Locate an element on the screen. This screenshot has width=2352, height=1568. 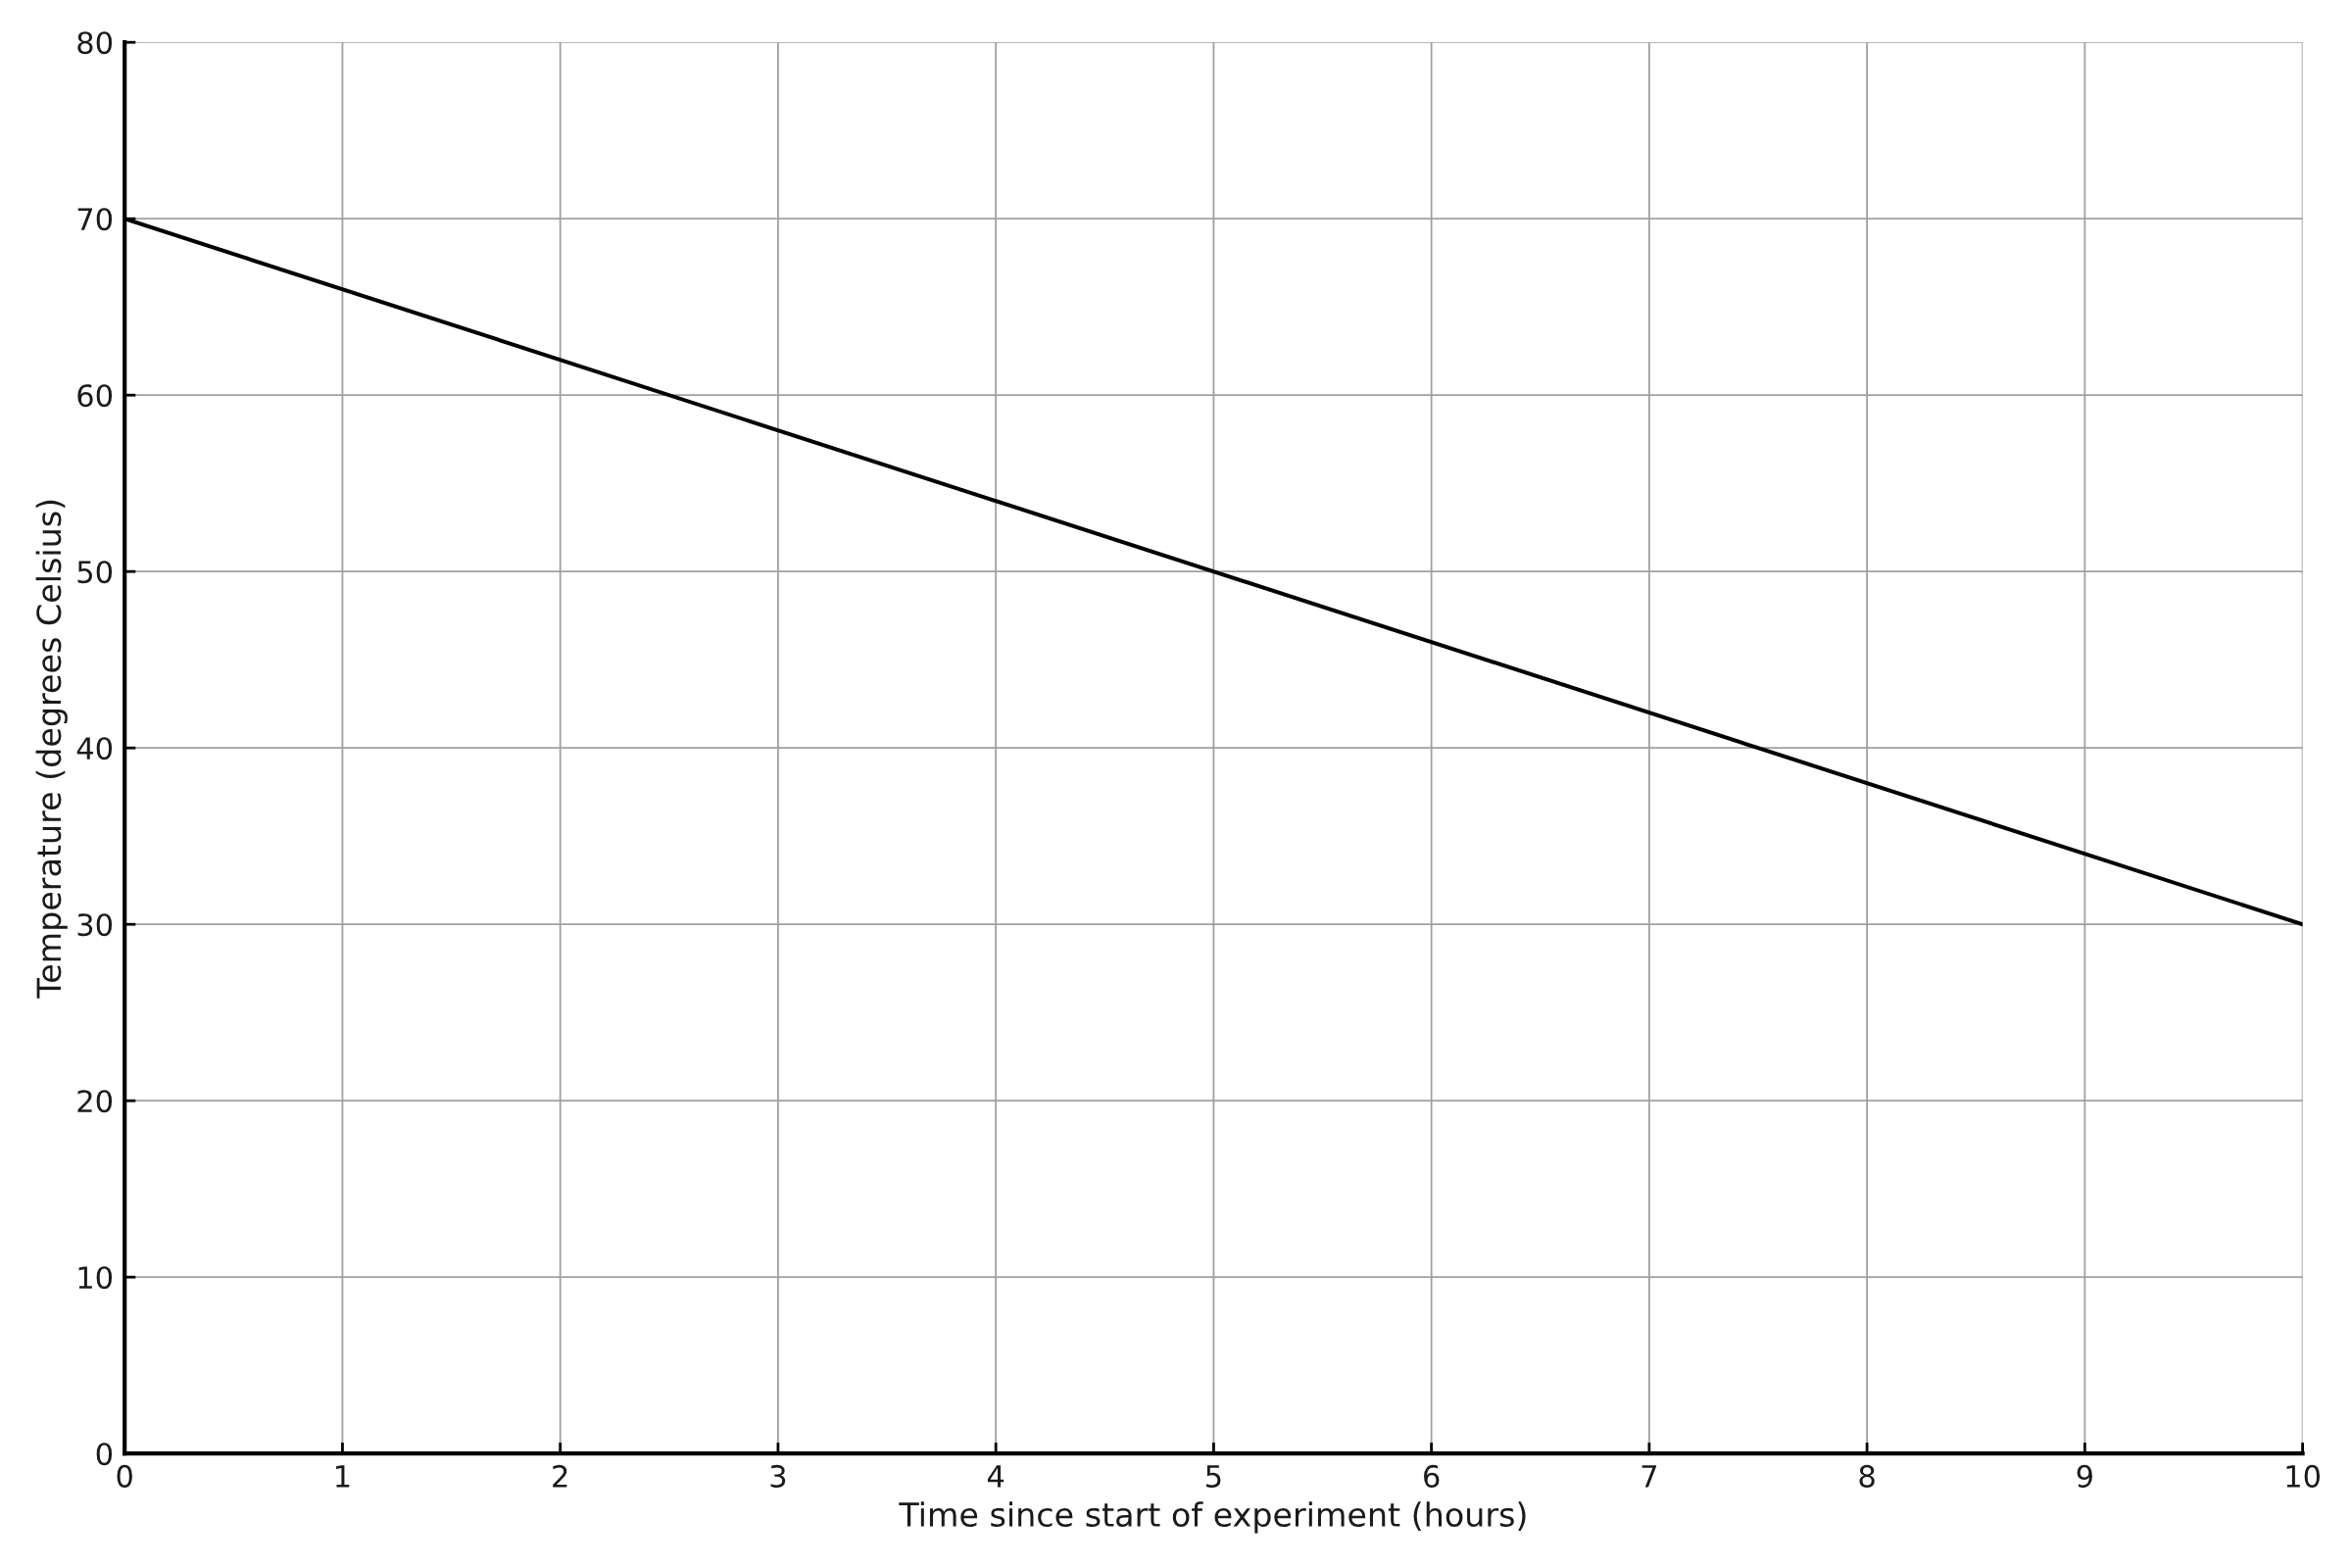
y-tick-label: 60 is located at coordinates (95, 396).